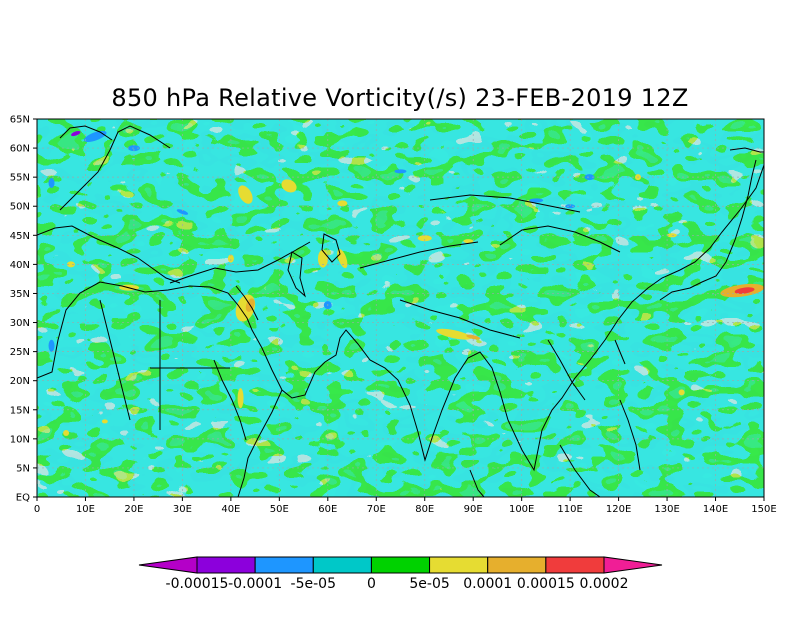 The height and width of the screenshot is (618, 800). Describe the element at coordinates (327, 509) in the screenshot. I see `lon-tick-label: 60E` at that location.